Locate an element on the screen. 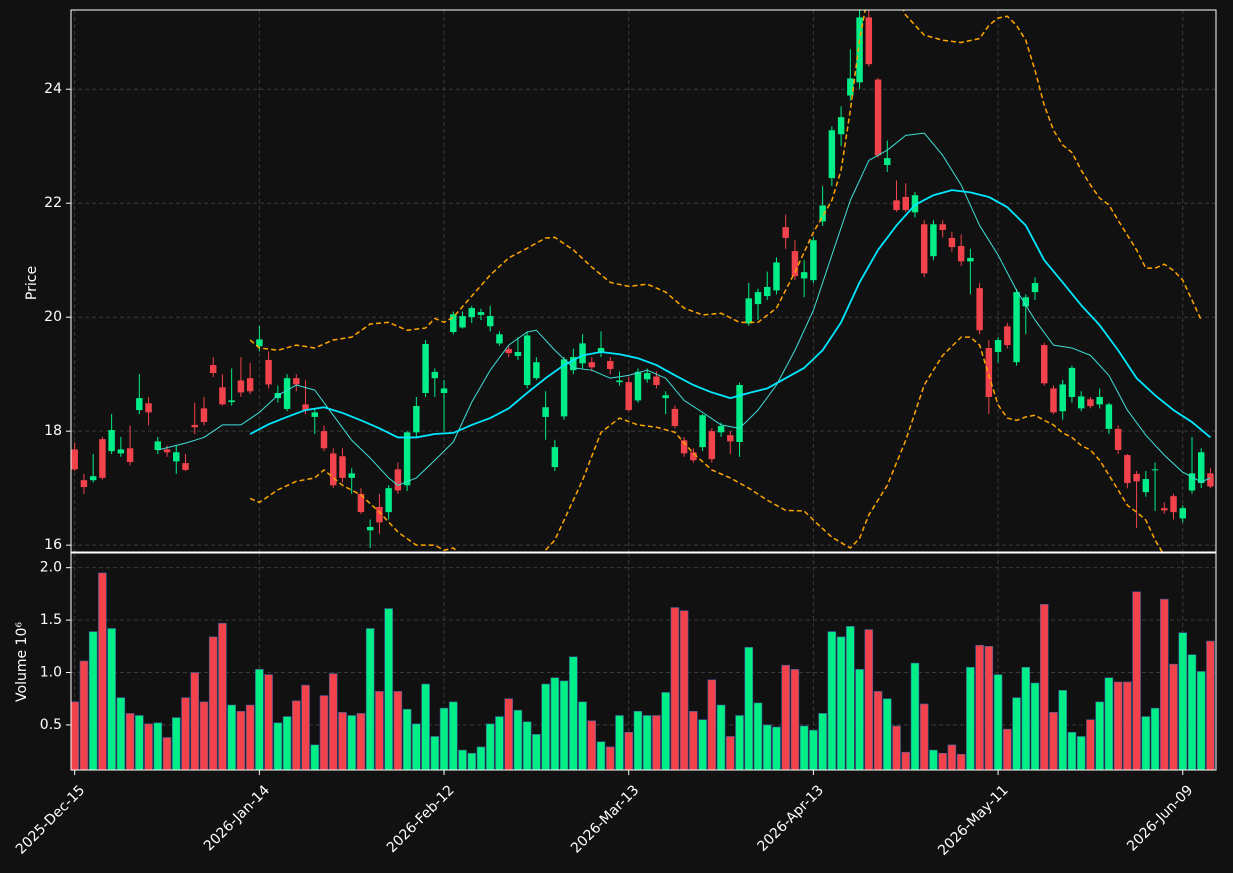 The image size is (1233, 873). y-tick-label: 20 is located at coordinates (53, 317).